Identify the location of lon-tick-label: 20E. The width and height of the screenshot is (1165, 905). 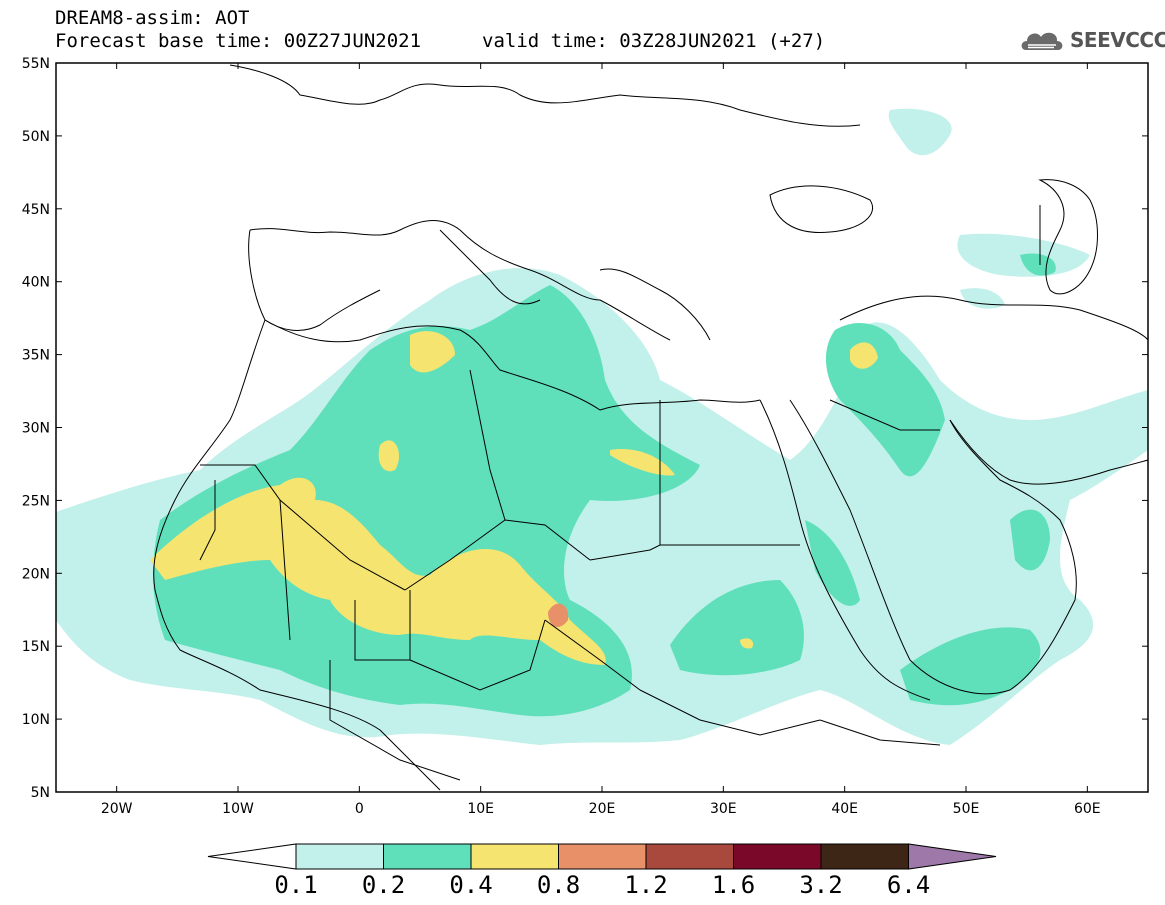
(602, 809).